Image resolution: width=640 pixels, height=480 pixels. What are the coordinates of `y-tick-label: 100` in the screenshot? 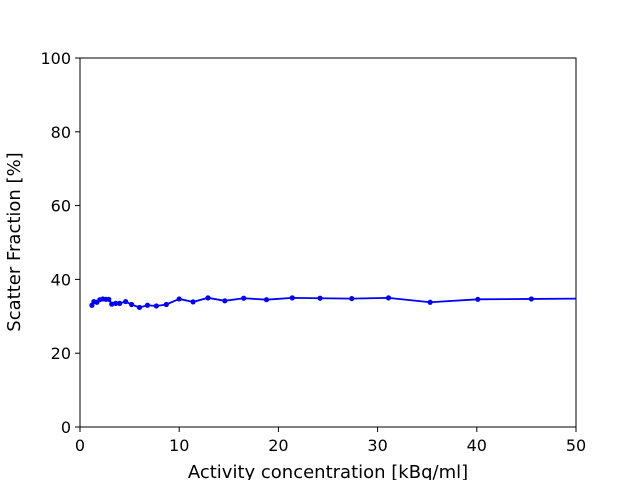 It's located at (55, 58).